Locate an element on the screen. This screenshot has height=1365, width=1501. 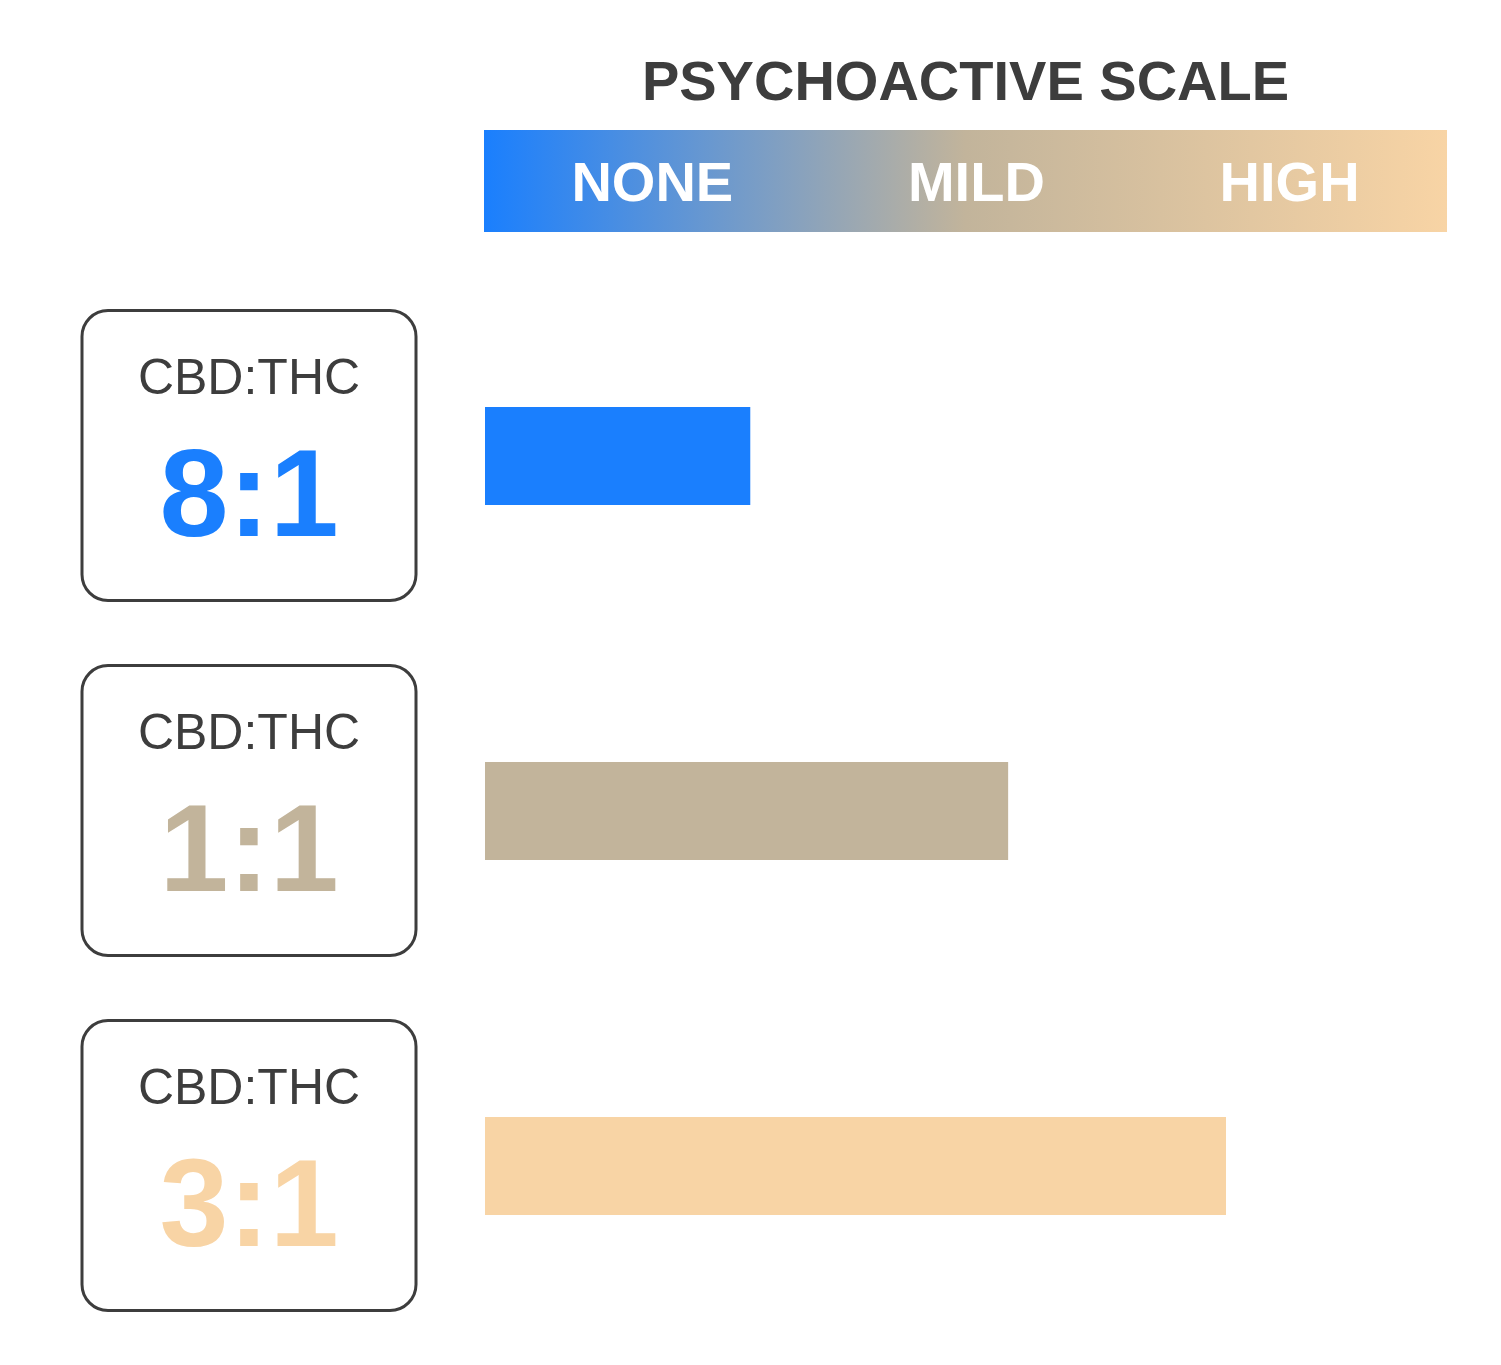
text: NONE is located at coordinates (652, 181).